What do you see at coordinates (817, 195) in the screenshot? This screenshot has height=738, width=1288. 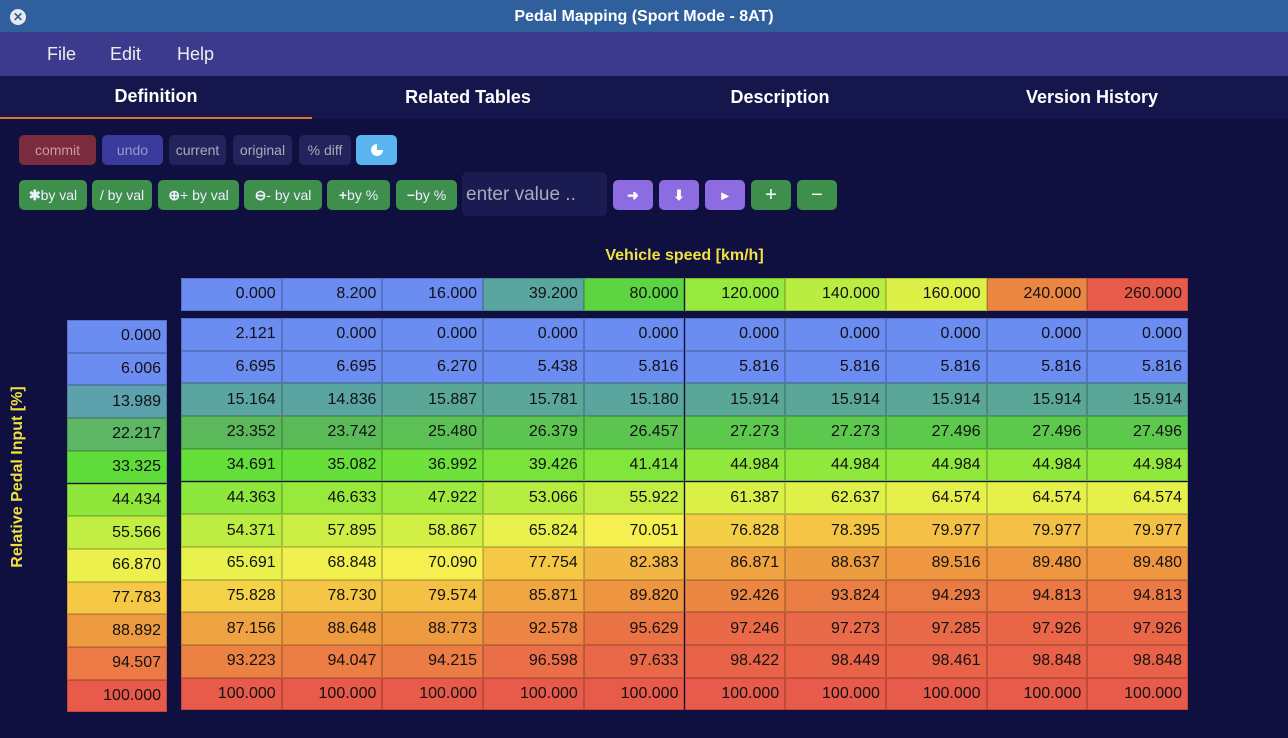 I see `row-button: −` at bounding box center [817, 195].